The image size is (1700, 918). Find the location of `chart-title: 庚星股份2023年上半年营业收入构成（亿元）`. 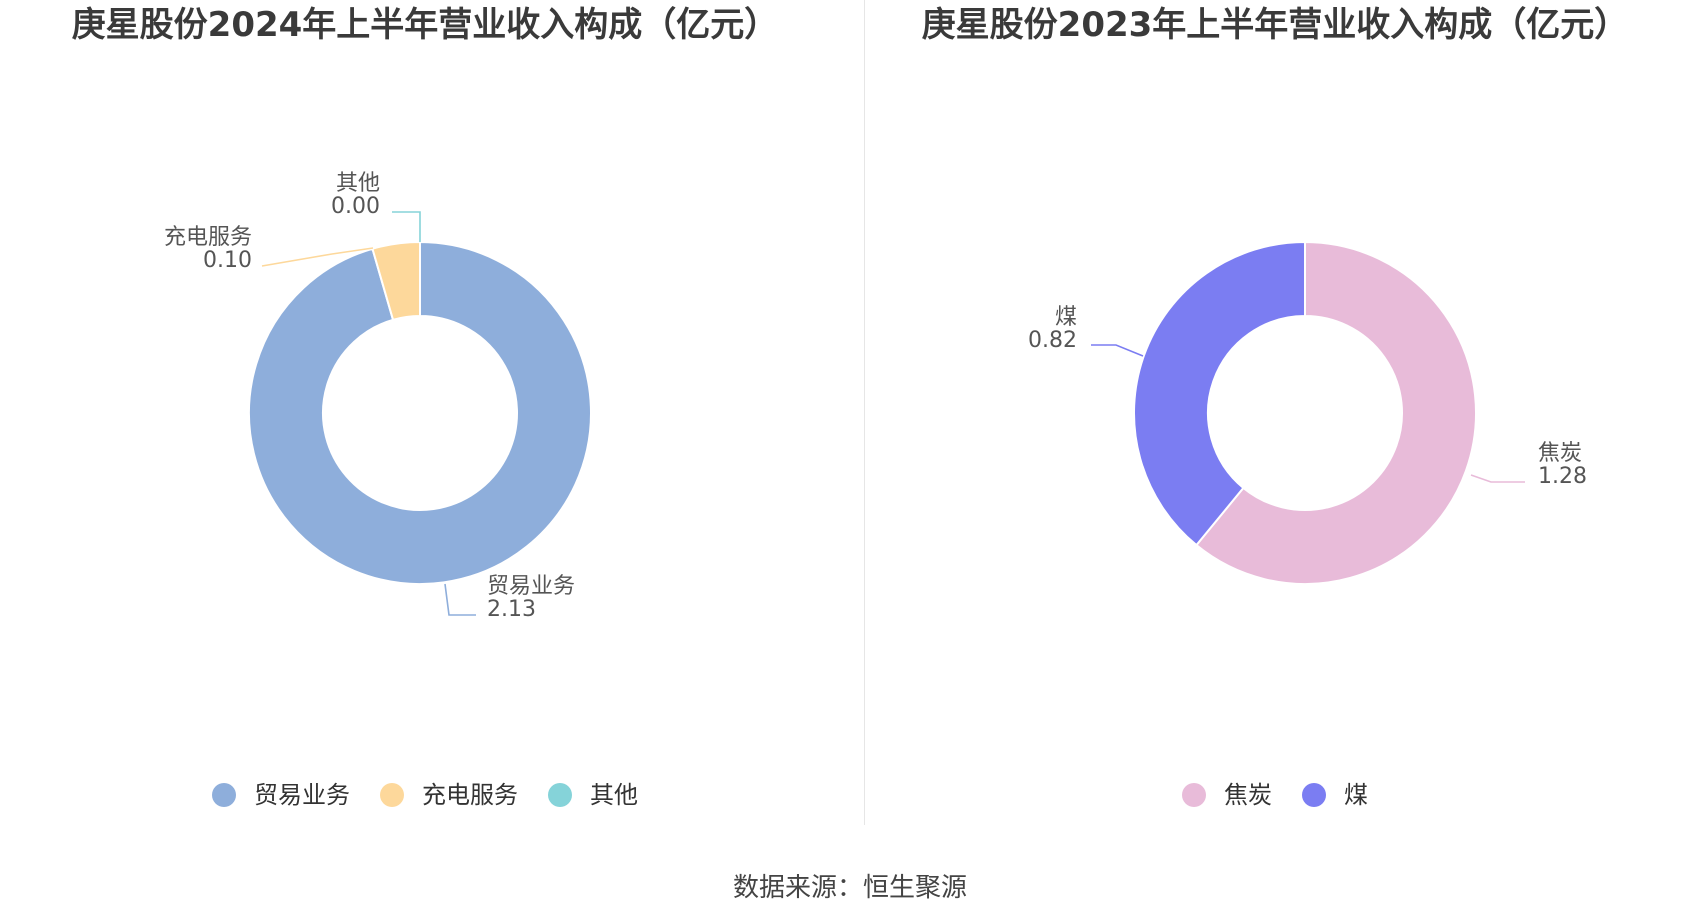

chart-title: 庚星股份2023年上半年营业收入构成（亿元） is located at coordinates (1275, 25).